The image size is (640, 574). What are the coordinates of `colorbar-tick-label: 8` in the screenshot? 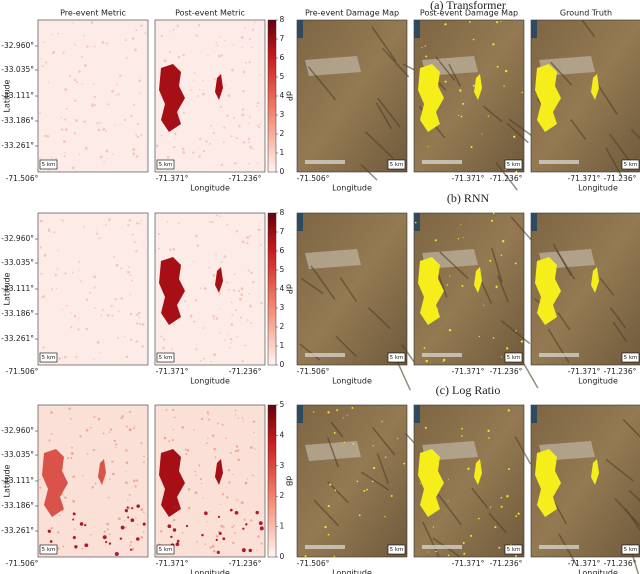 It's located at (282, 212).